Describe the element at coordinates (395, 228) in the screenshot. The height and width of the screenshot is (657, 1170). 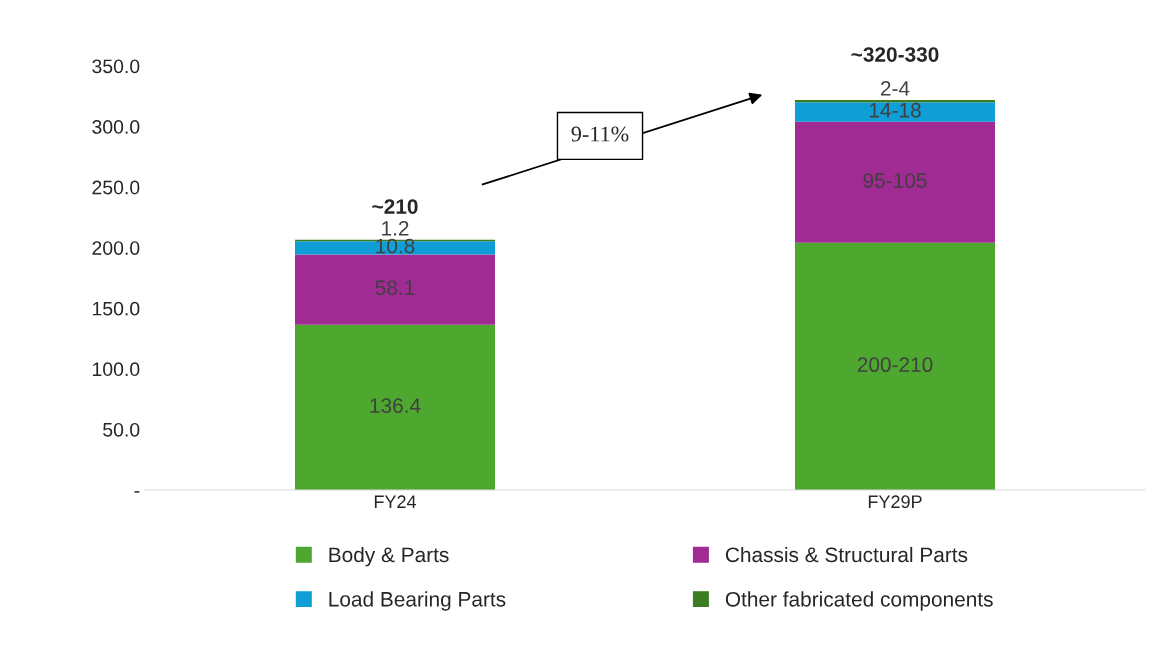
I see `data-label: 1.2` at that location.